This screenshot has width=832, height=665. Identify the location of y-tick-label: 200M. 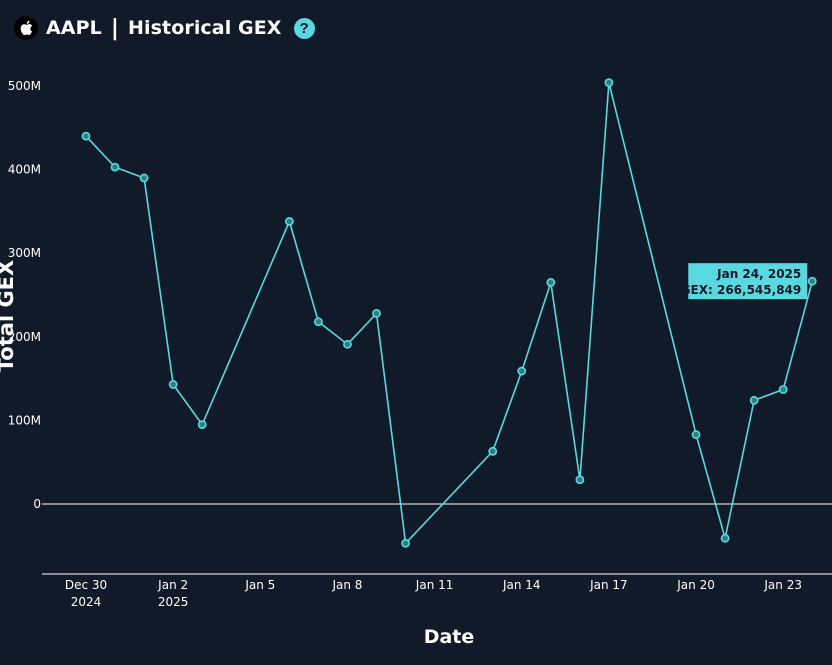
(24, 337).